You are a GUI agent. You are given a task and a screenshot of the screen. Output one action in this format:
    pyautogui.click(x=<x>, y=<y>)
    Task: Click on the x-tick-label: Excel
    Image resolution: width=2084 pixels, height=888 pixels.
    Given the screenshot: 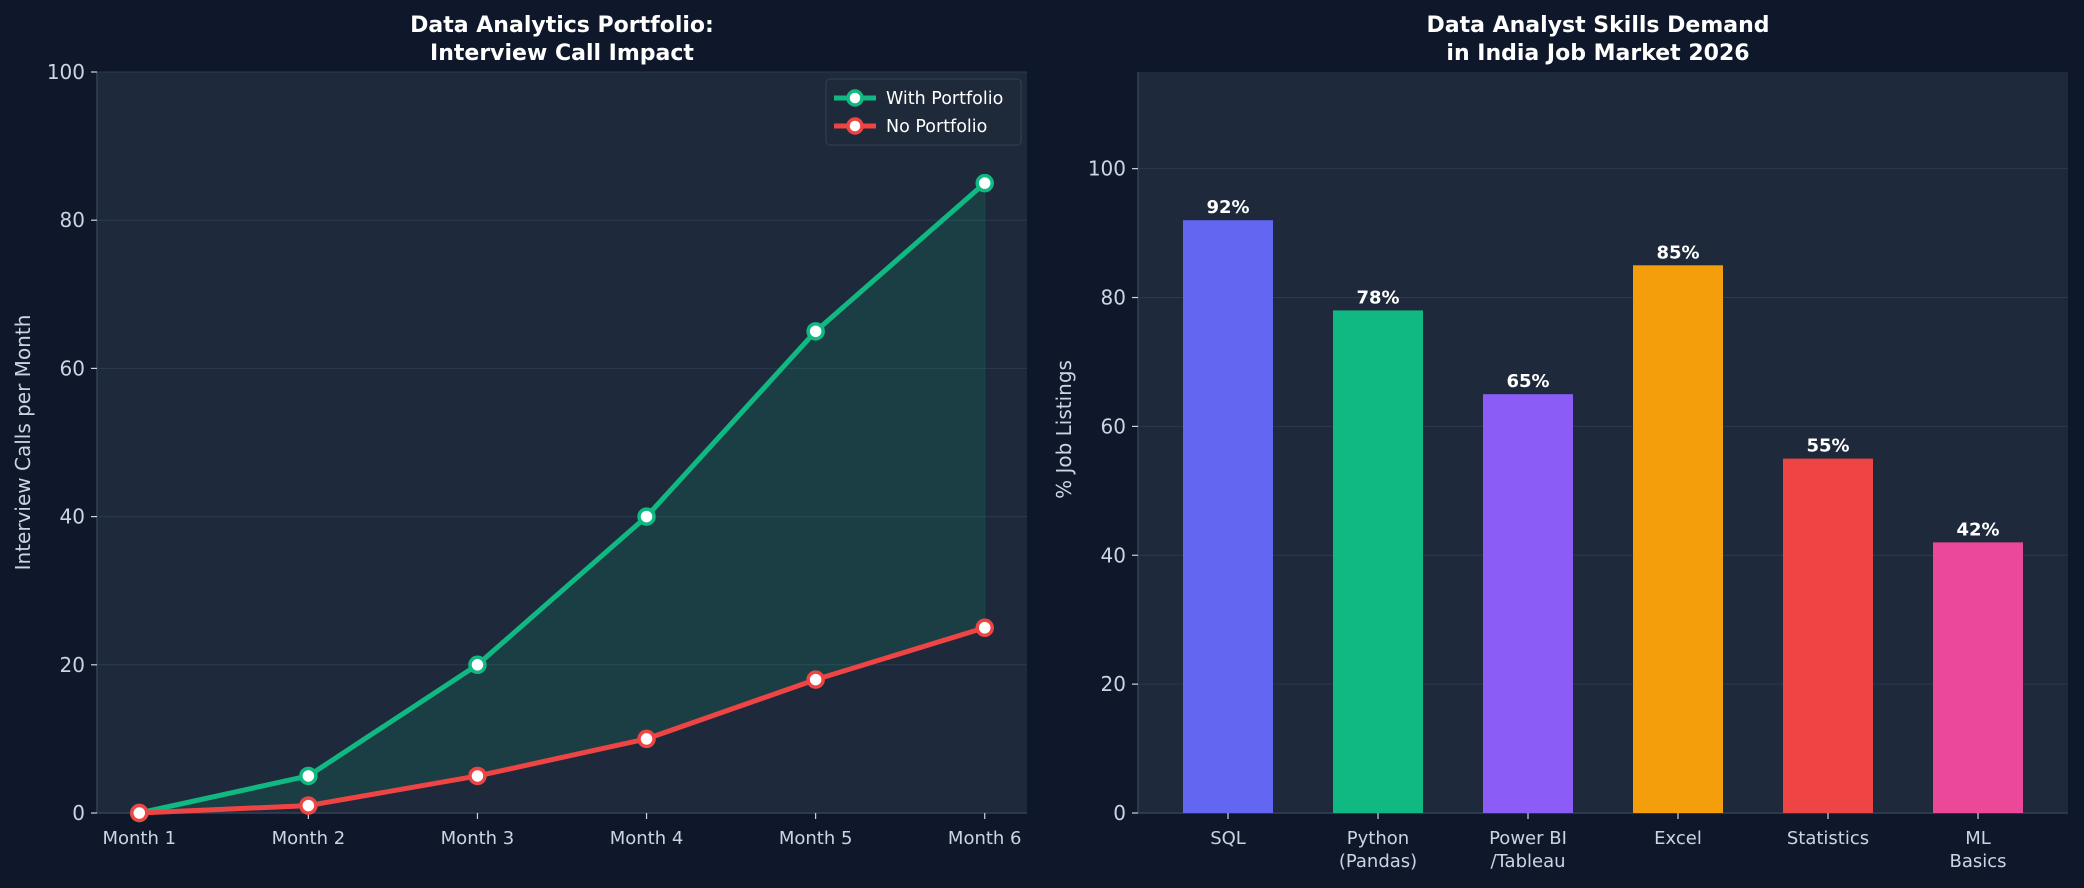 What is the action you would take?
    pyautogui.click(x=1678, y=838)
    